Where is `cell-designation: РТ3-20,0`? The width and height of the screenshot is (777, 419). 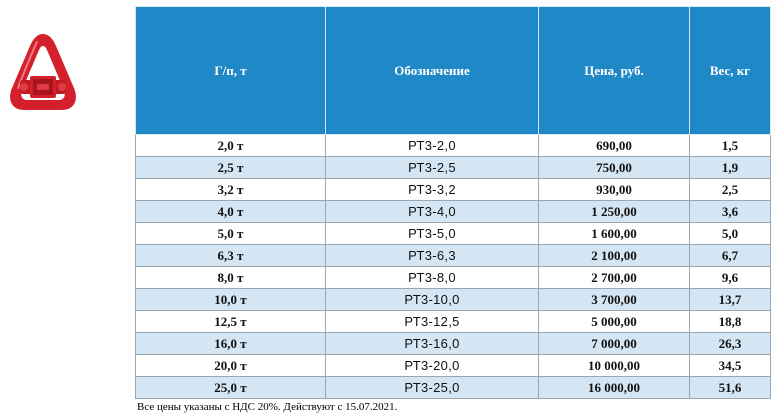
cell-designation: РТ3-20,0 is located at coordinates (432, 365).